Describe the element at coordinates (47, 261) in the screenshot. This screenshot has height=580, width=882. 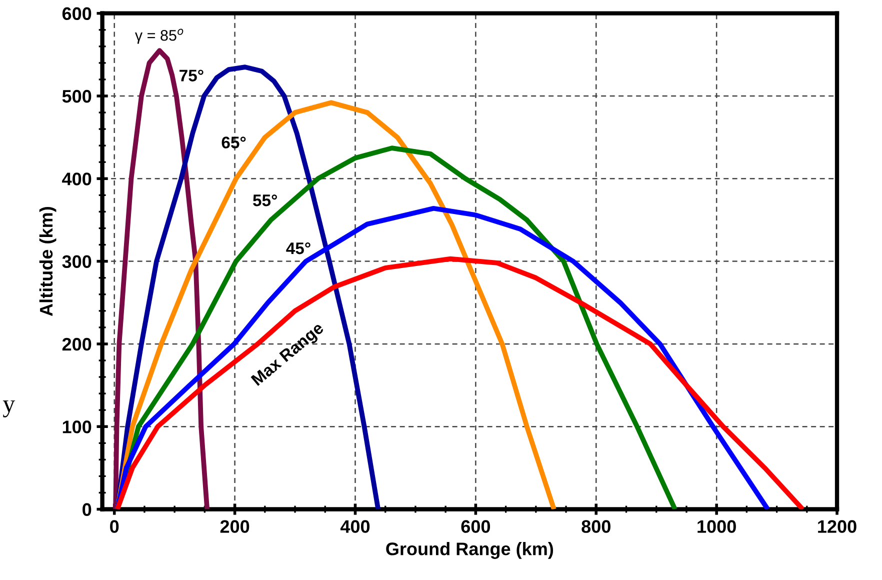
I see `y-axis-title: Altitude (km)` at that location.